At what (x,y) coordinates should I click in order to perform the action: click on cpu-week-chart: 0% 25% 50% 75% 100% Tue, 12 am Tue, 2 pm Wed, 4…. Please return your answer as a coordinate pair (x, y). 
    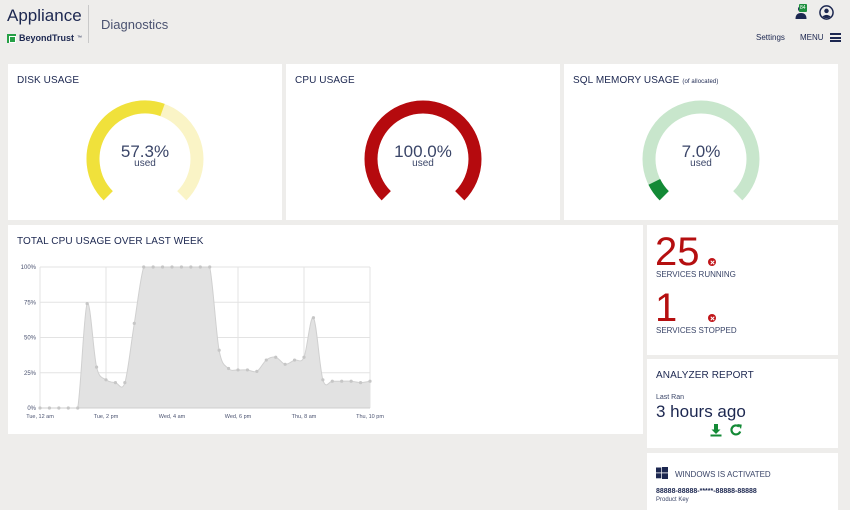
    Looking at the image, I should click on (203, 342).